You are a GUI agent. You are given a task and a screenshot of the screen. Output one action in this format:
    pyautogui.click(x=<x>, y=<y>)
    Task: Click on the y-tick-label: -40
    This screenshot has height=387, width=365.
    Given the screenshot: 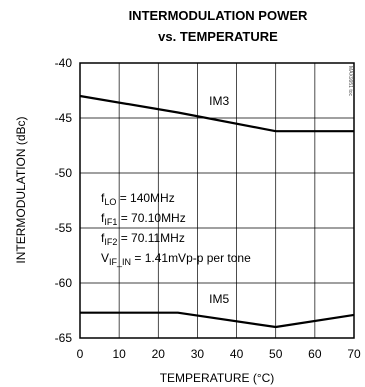 What is the action you would take?
    pyautogui.click(x=64, y=63)
    